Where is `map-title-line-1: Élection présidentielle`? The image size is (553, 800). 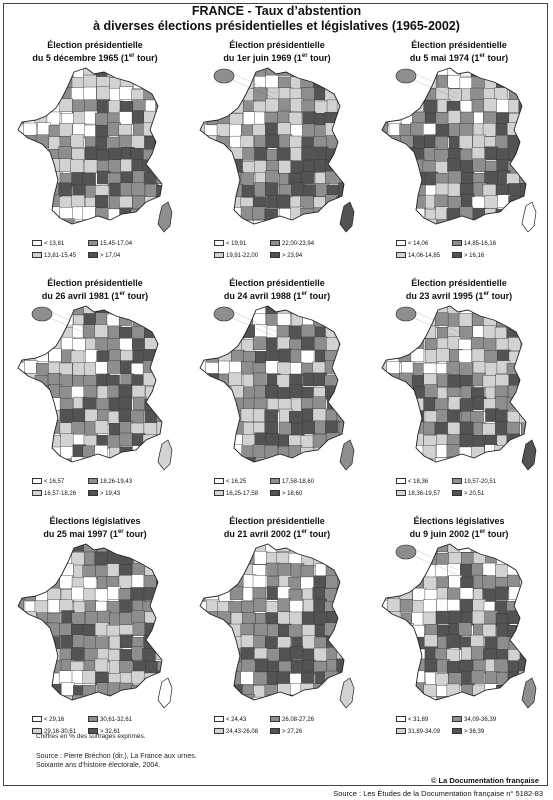
map-title-line-1: Élection présidentielle is located at coordinates (95, 283).